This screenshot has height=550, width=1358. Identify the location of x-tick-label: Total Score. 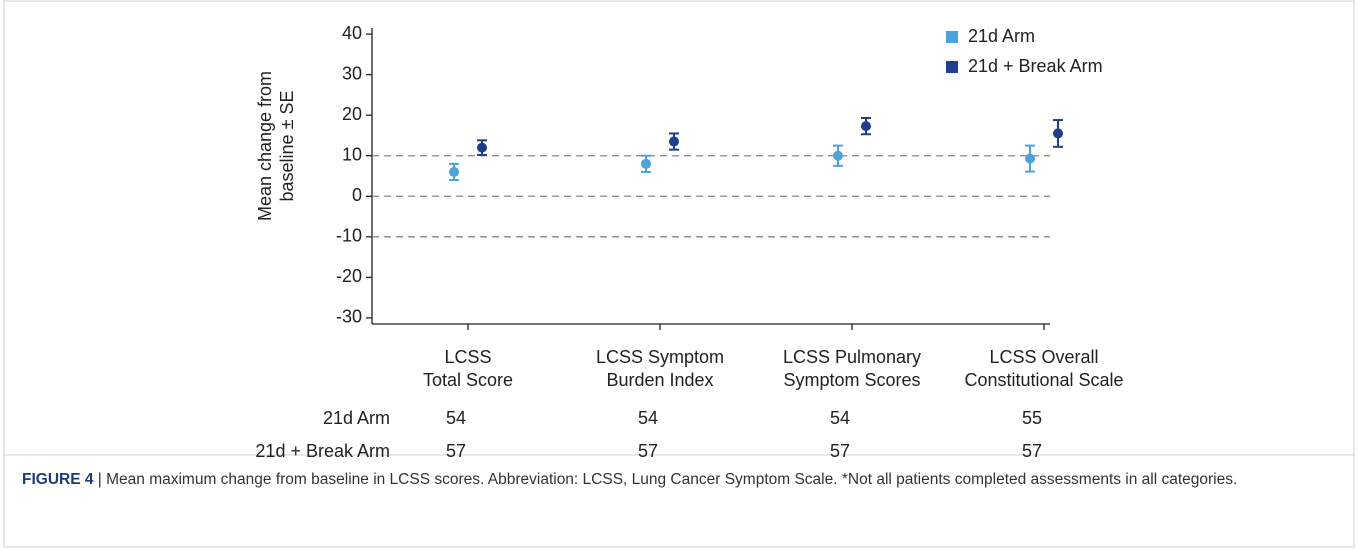
(468, 380).